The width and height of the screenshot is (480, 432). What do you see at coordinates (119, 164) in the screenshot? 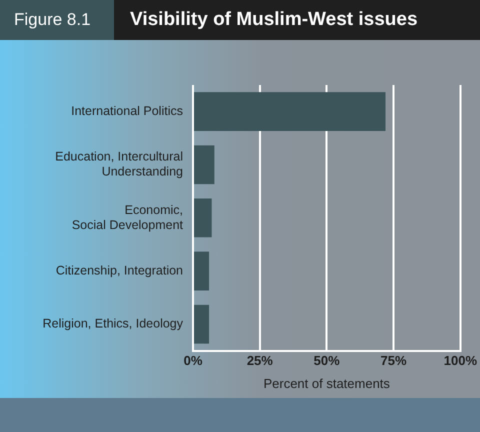
I see `y-tick-label: Education, Intercultural Understanding` at bounding box center [119, 164].